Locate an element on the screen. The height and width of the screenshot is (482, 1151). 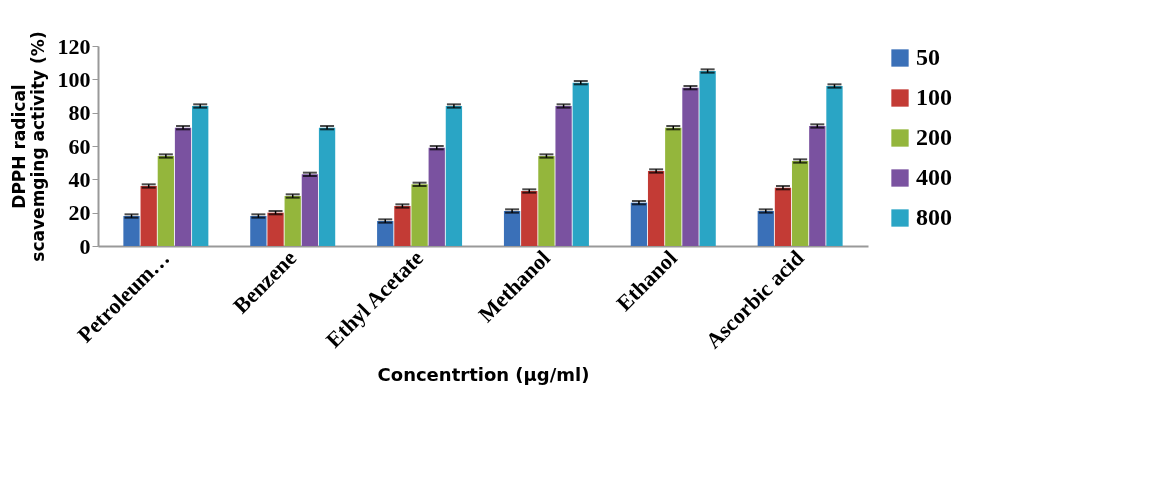
y-tick-label: 20 is located at coordinates (79, 213).